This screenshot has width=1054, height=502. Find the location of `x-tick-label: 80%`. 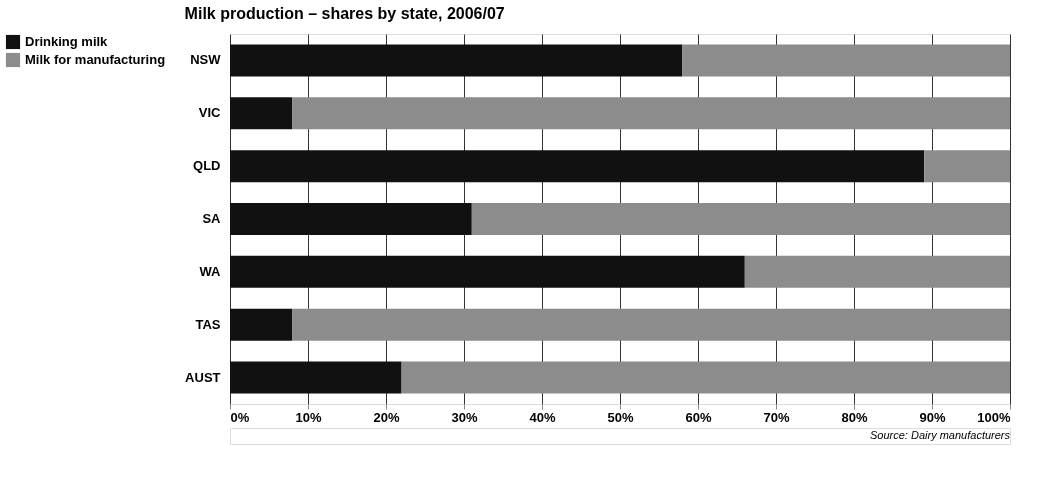

x-tick-label: 80% is located at coordinates (854, 417).